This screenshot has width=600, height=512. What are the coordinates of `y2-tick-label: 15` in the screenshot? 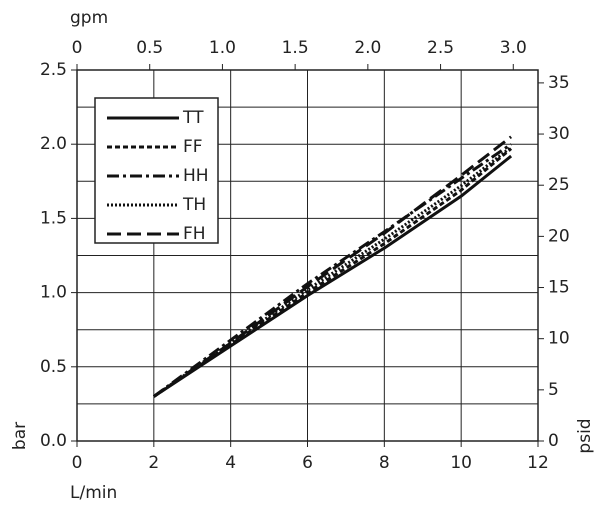 It's located at (559, 288).